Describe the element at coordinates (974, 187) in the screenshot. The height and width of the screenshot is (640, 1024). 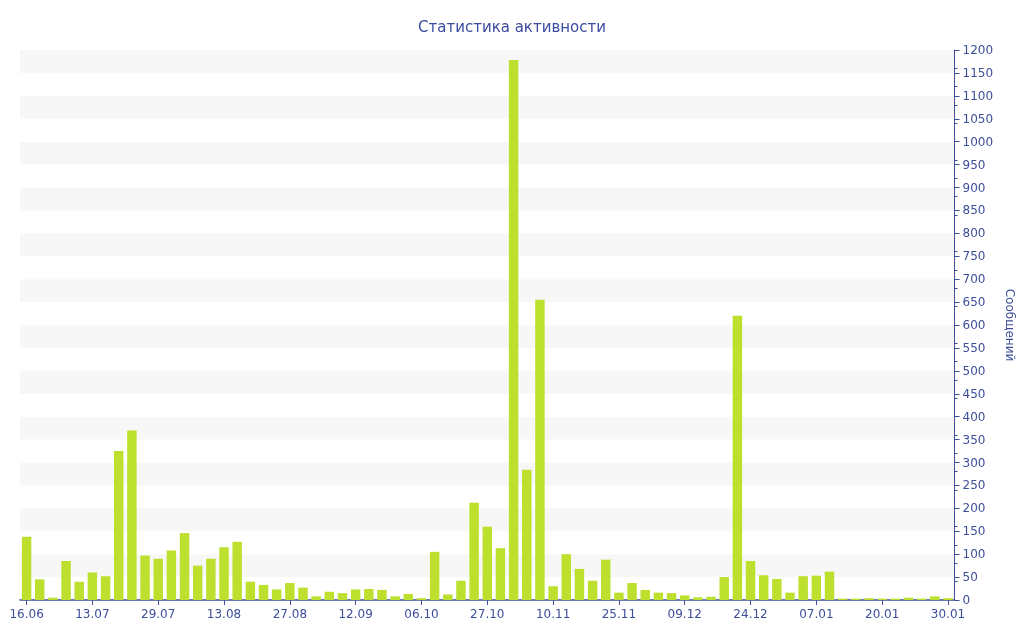
I see `y-tick-label: 900` at that location.